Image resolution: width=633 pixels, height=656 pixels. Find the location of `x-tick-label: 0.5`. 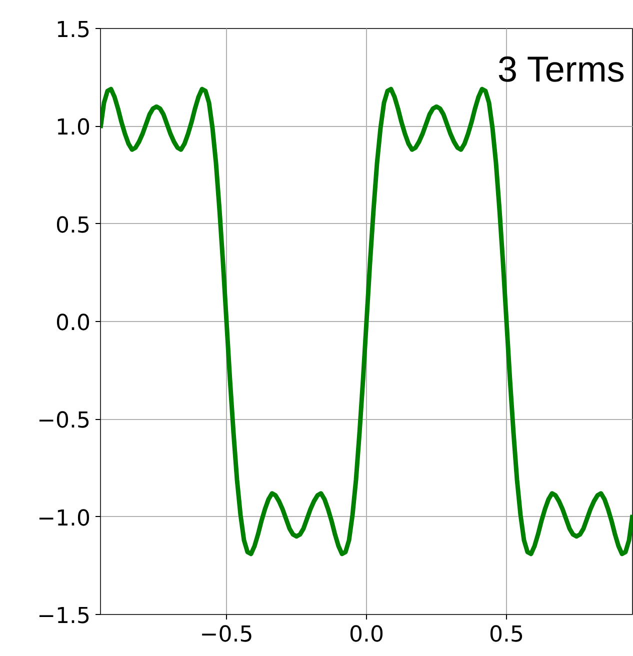

x-tick-label: 0.5 is located at coordinates (506, 635).